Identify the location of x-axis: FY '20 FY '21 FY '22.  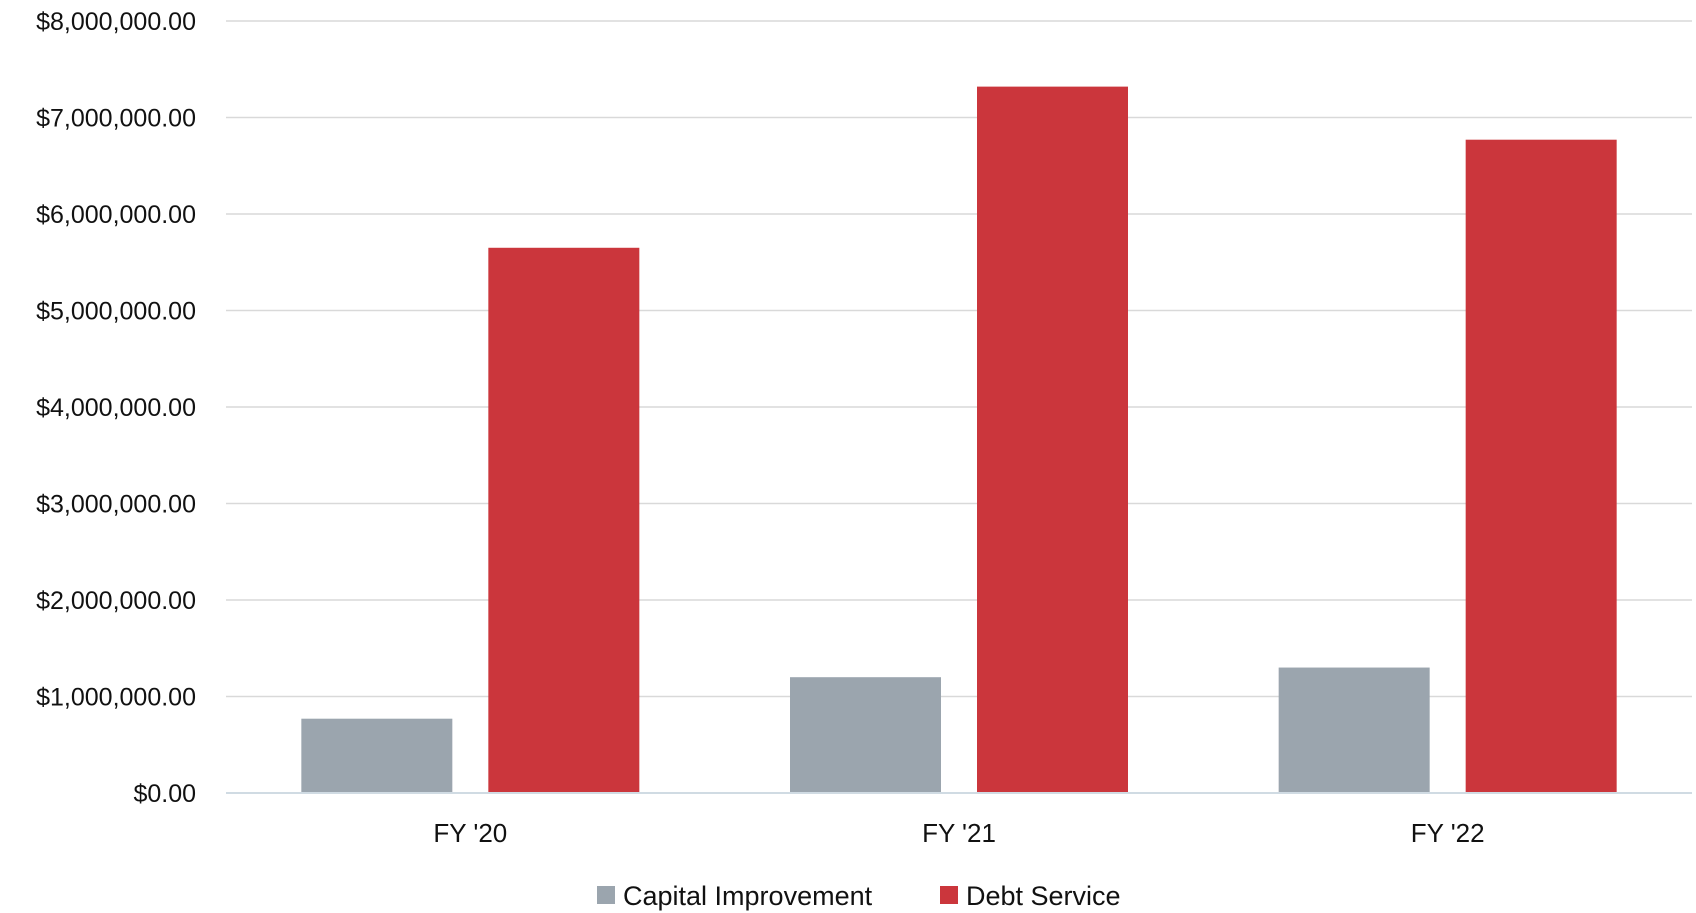
(959, 820).